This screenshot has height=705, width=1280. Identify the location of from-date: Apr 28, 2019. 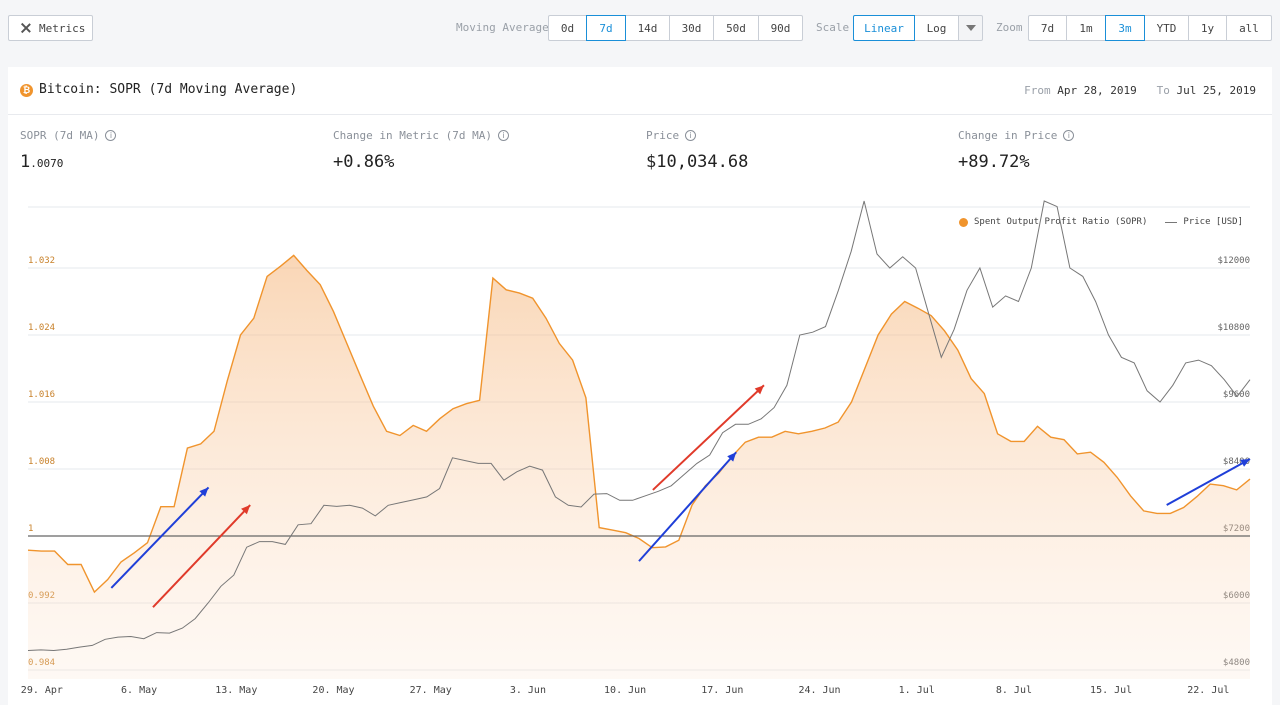
(1097, 90).